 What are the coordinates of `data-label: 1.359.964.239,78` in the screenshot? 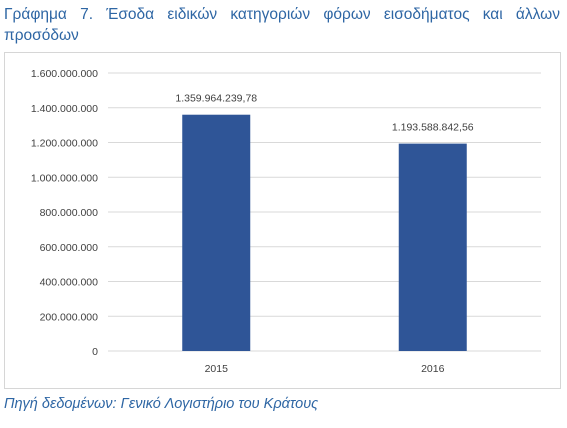 It's located at (216, 99).